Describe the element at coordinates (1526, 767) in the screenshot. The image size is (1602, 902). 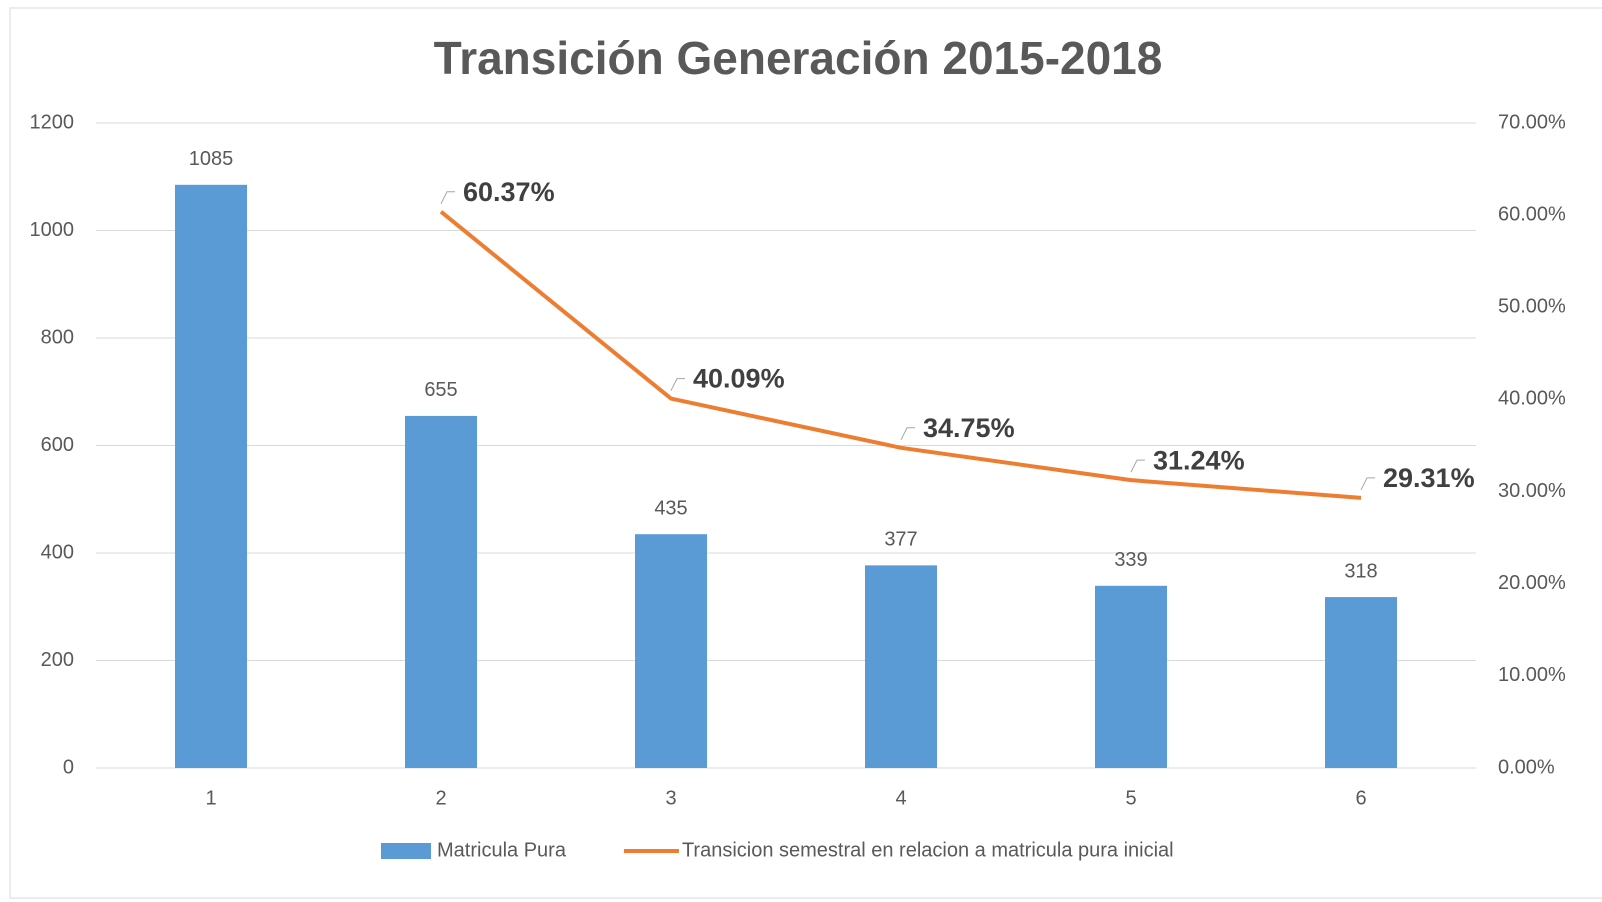
I see `y2-tick-label: 0.00%` at that location.